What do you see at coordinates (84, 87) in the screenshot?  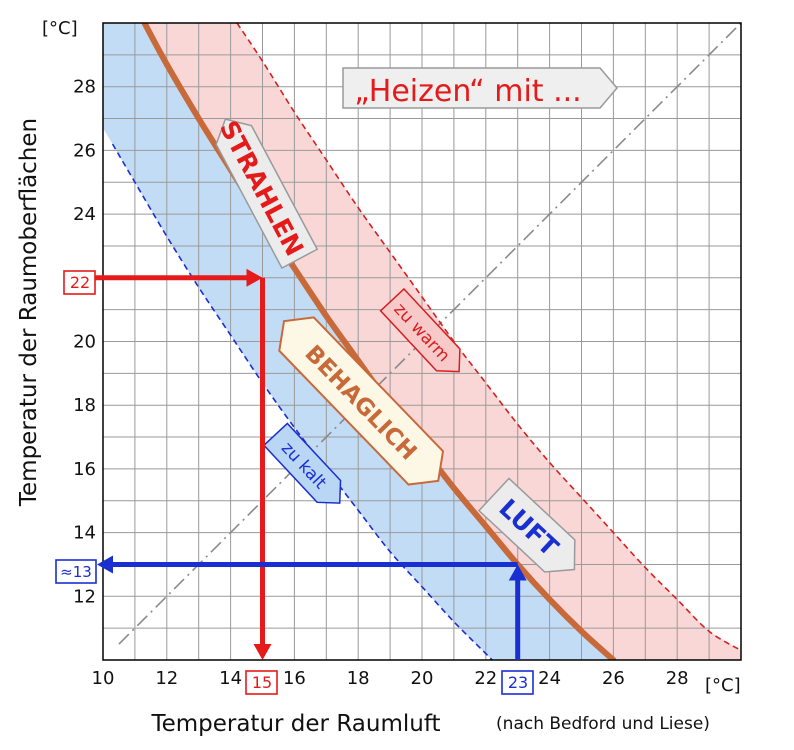 I see `y-tick-label: 28` at bounding box center [84, 87].